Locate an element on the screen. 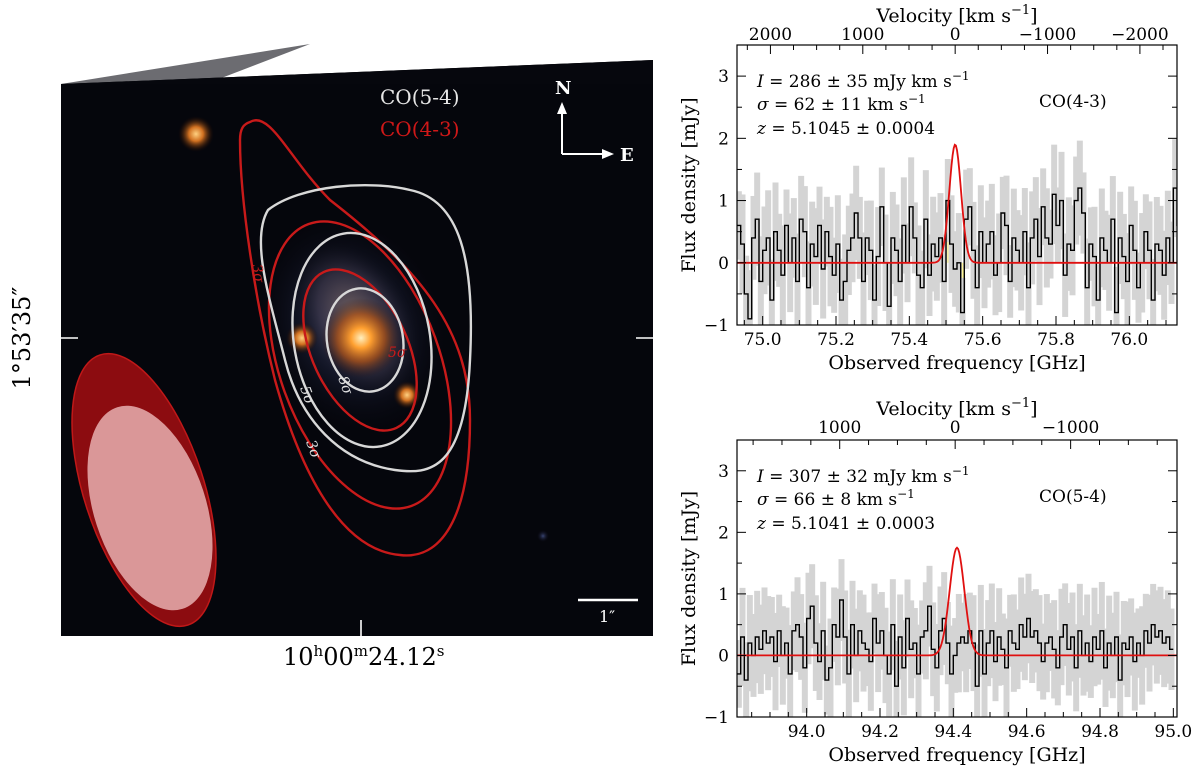 This screenshot has height=773, width=1200. x-tick-label: 75.0 is located at coordinates (763, 340).